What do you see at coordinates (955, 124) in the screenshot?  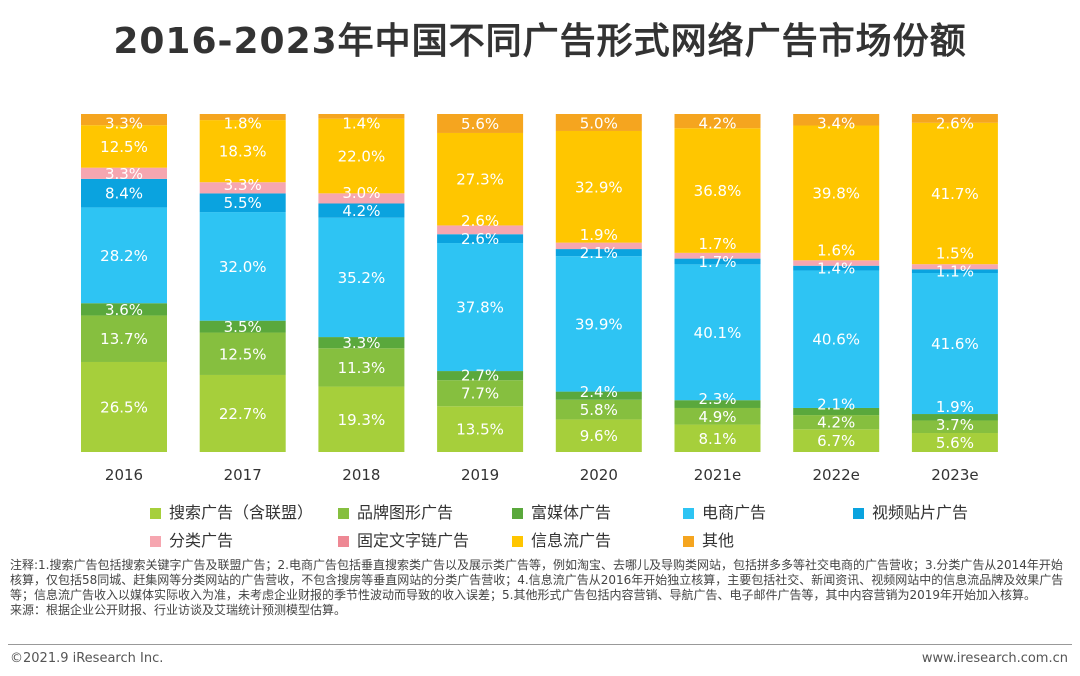 I see `data-label: 2.6%` at bounding box center [955, 124].